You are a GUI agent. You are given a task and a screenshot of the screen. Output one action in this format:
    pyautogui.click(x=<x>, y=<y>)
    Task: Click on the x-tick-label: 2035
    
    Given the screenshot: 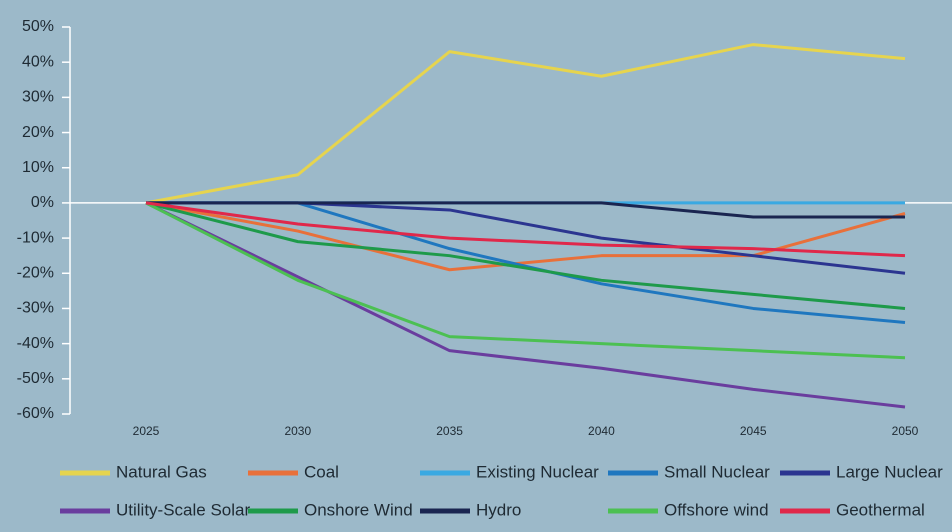 What is the action you would take?
    pyautogui.click(x=449, y=431)
    